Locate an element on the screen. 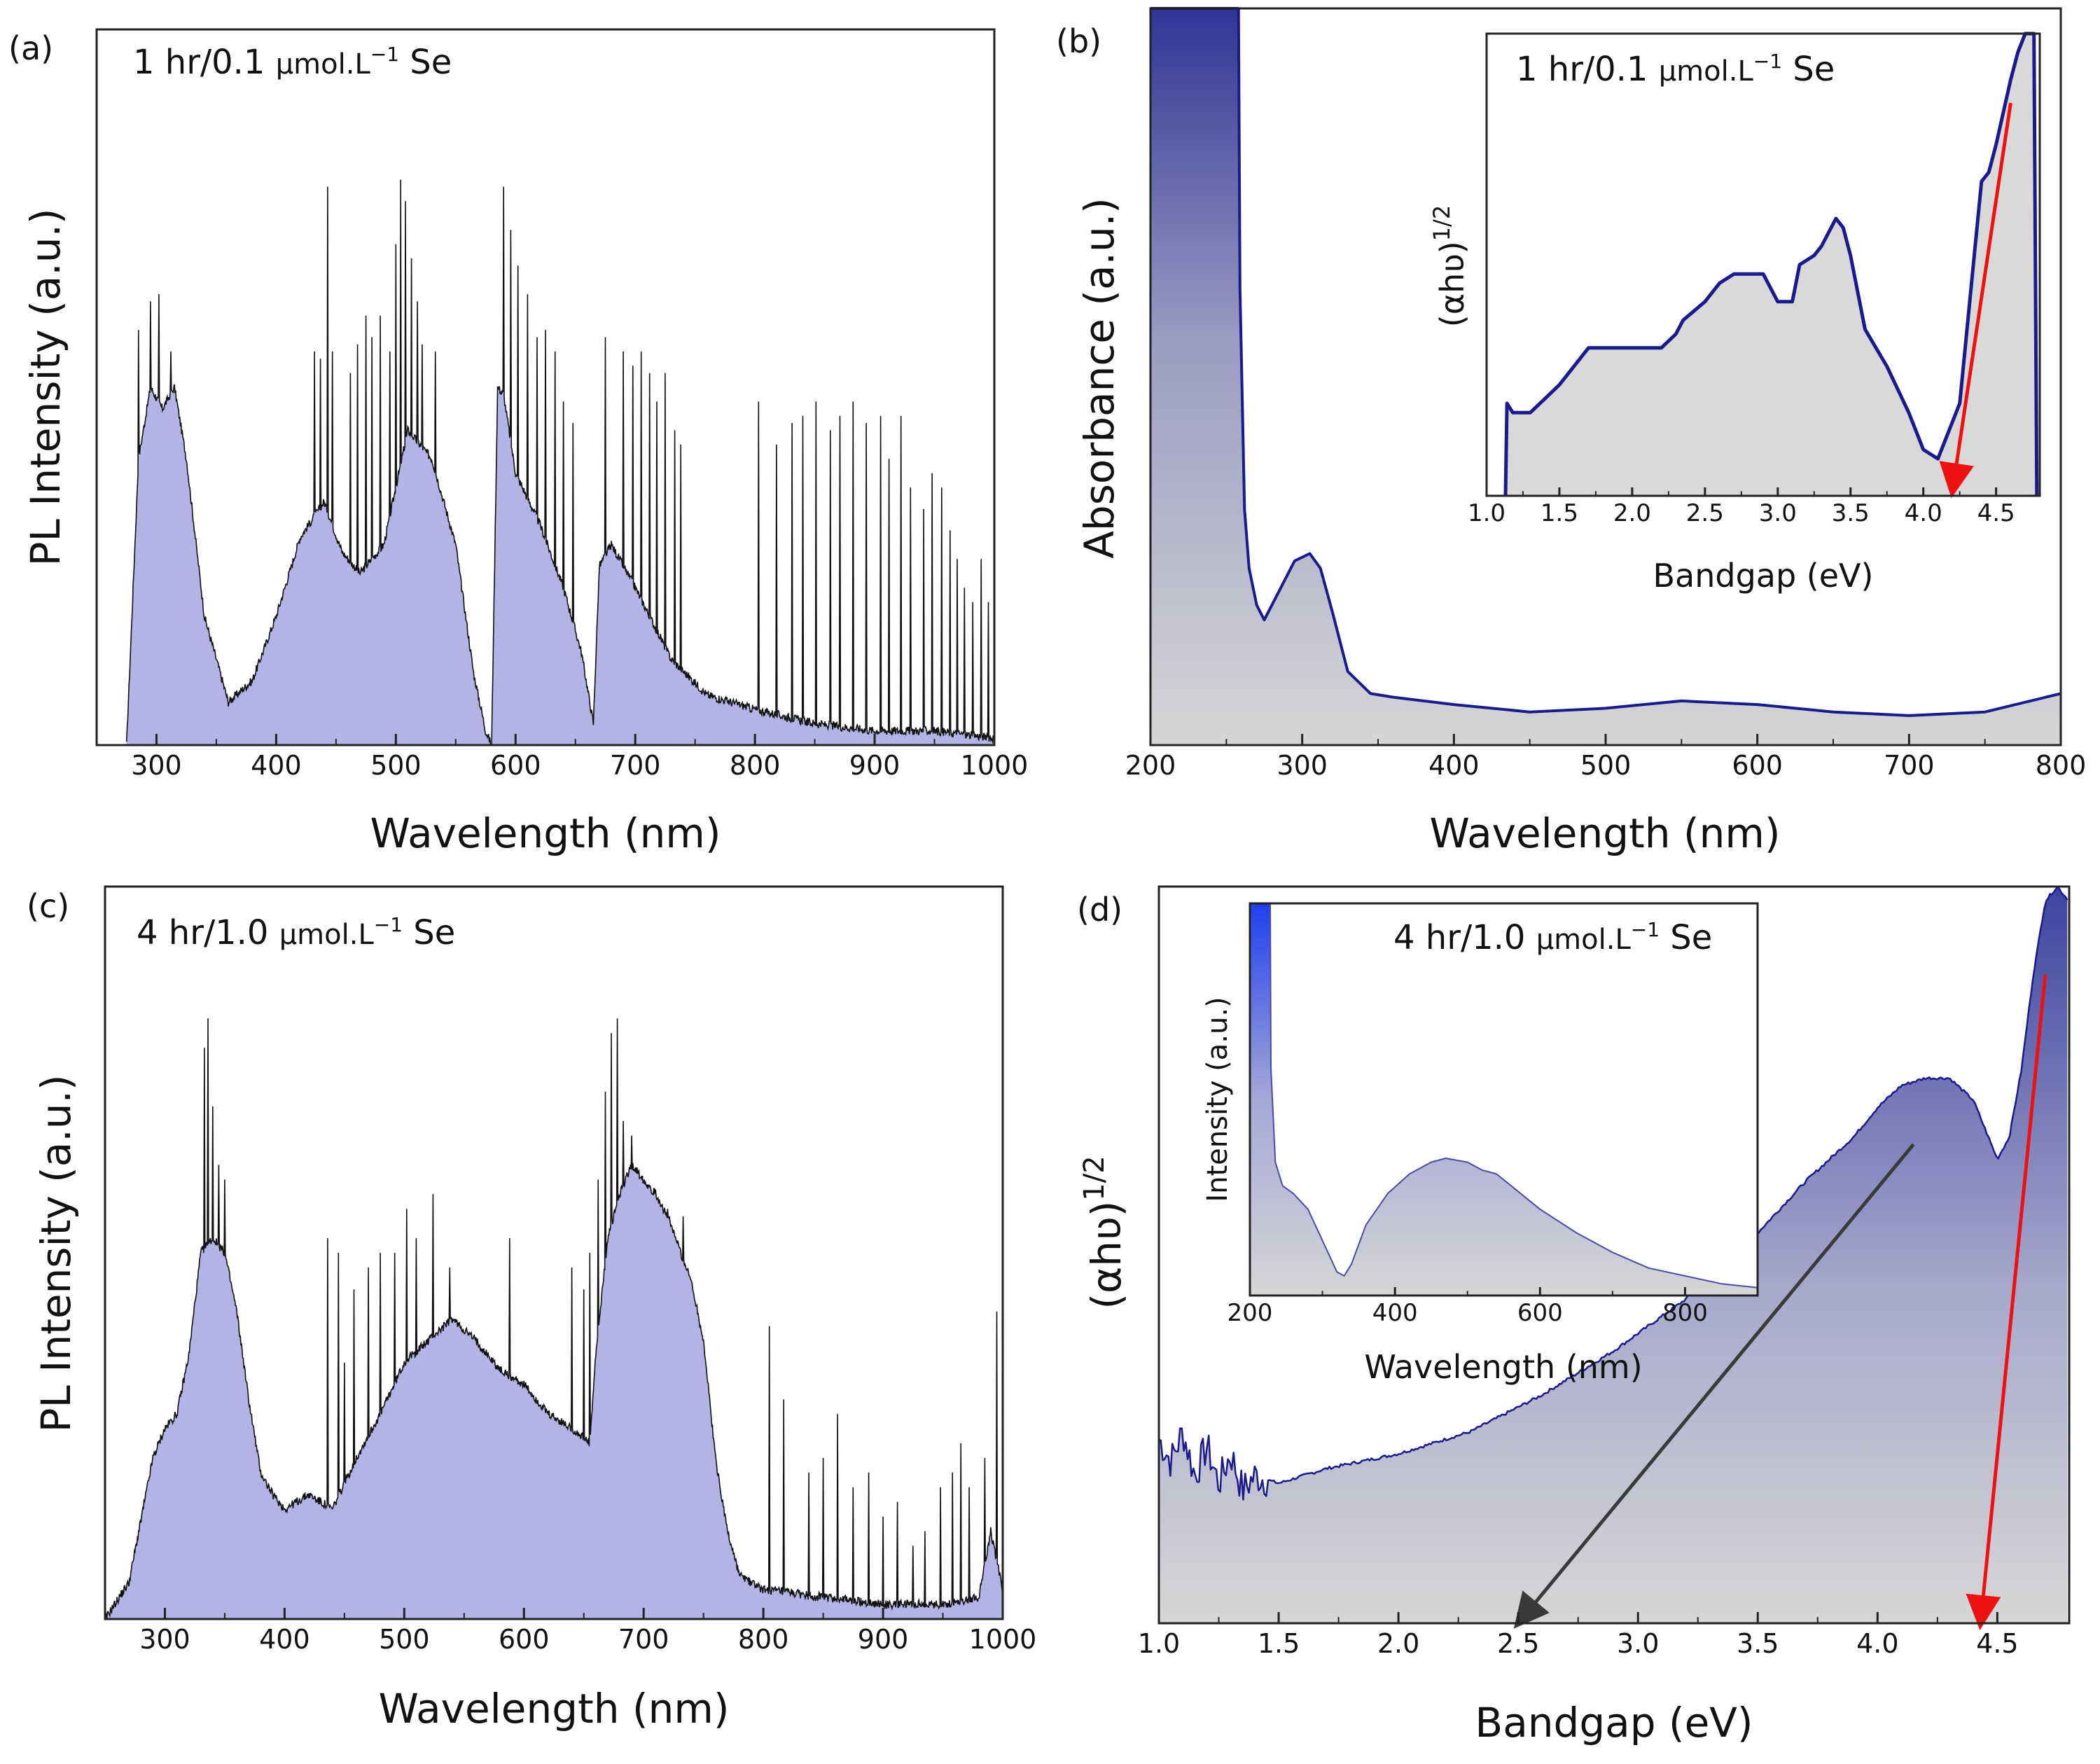 The width and height of the screenshot is (2100, 1764). inset-x-tick-label: 1.5 is located at coordinates (1559, 513).